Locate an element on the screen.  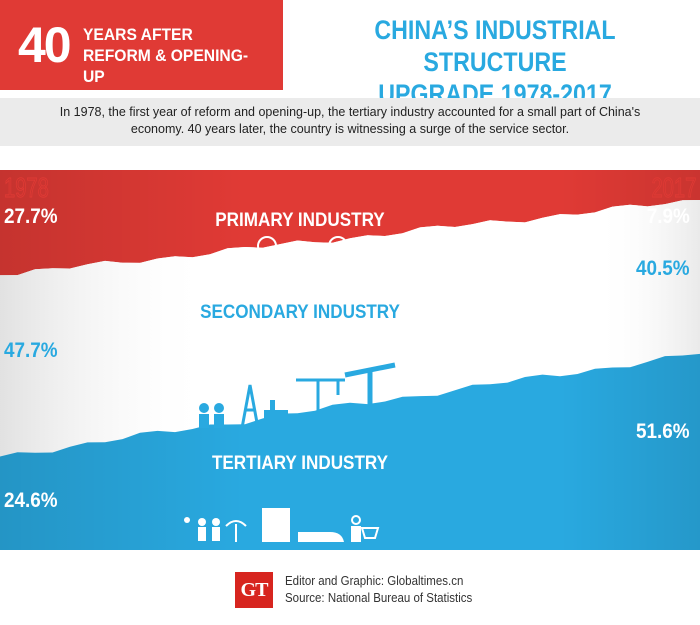
source-credit: Source: National Bureau of Statistics is located at coordinates (379, 598).